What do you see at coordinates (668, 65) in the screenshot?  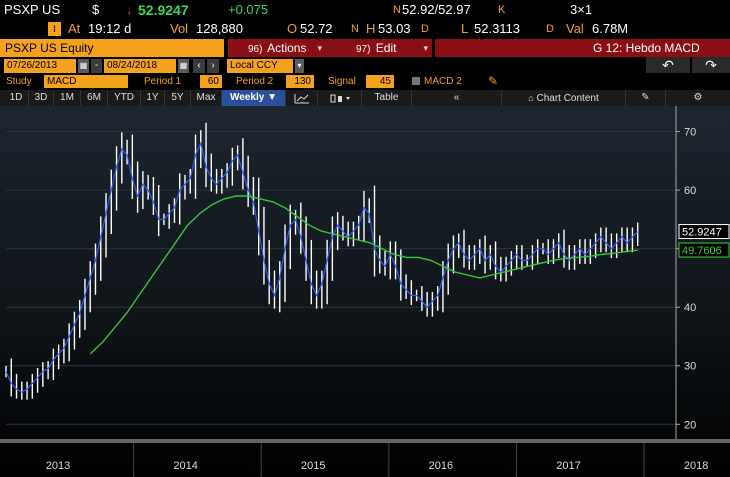 I see `back-button: ↶` at bounding box center [668, 65].